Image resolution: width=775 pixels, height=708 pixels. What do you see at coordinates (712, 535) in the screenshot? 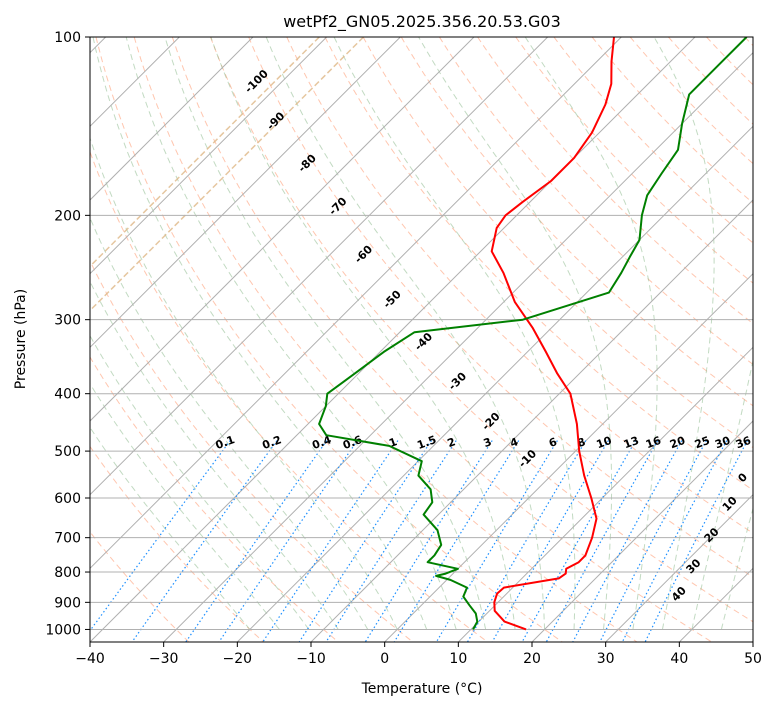
I see `wet-bulb-label: 20` at bounding box center [712, 535].